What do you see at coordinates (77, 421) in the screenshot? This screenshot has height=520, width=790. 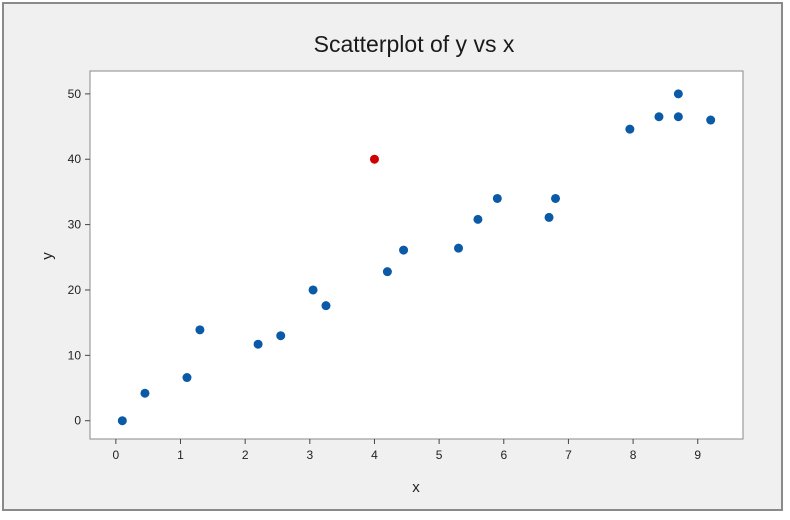 I see `y-tick-label: 0` at bounding box center [77, 421].